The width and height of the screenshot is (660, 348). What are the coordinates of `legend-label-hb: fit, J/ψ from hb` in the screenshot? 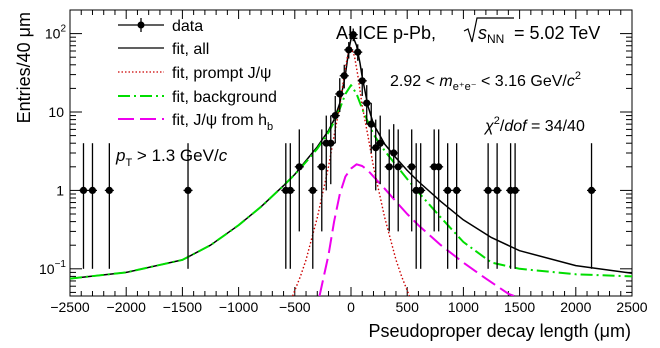 It's located at (222, 122).